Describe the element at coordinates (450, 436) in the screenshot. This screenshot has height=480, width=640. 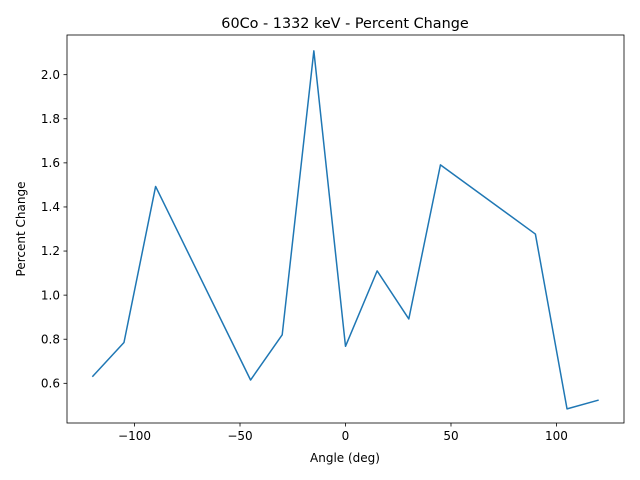
I see `x-tick-label: 50` at that location.